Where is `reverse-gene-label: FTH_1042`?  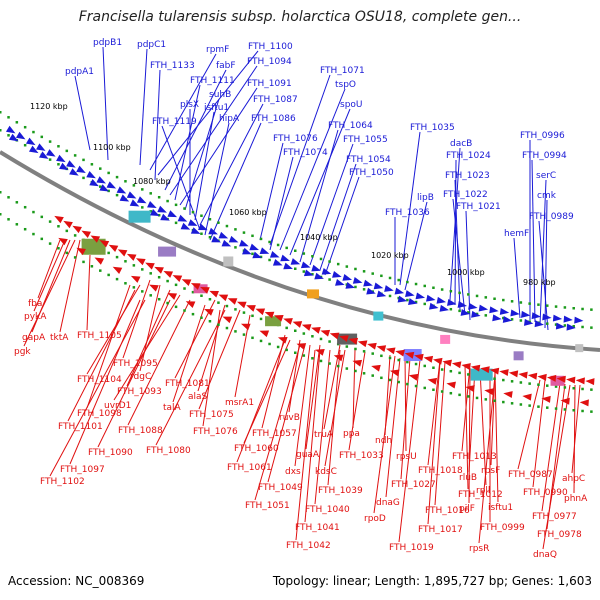 reverse-gene-label: FTH_1042 is located at coordinates (308, 546).